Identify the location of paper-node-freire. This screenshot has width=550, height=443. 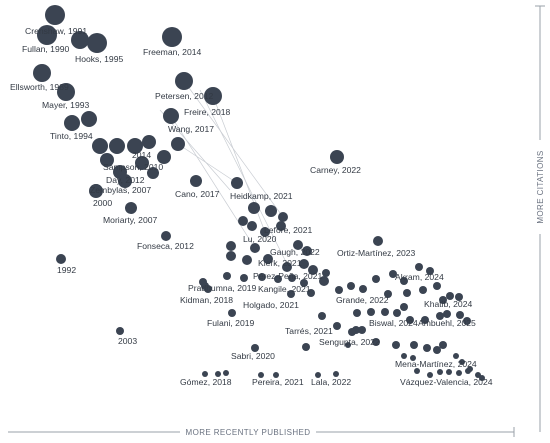
(213, 96).